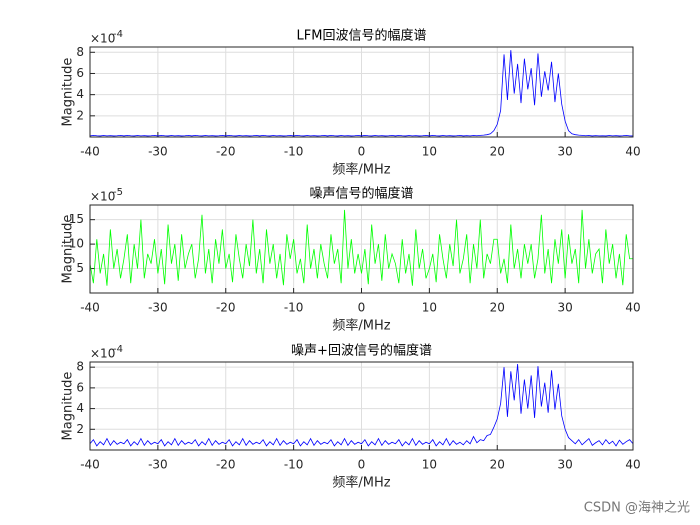  I want to click on y-tick-label: 10, so click(76, 244).